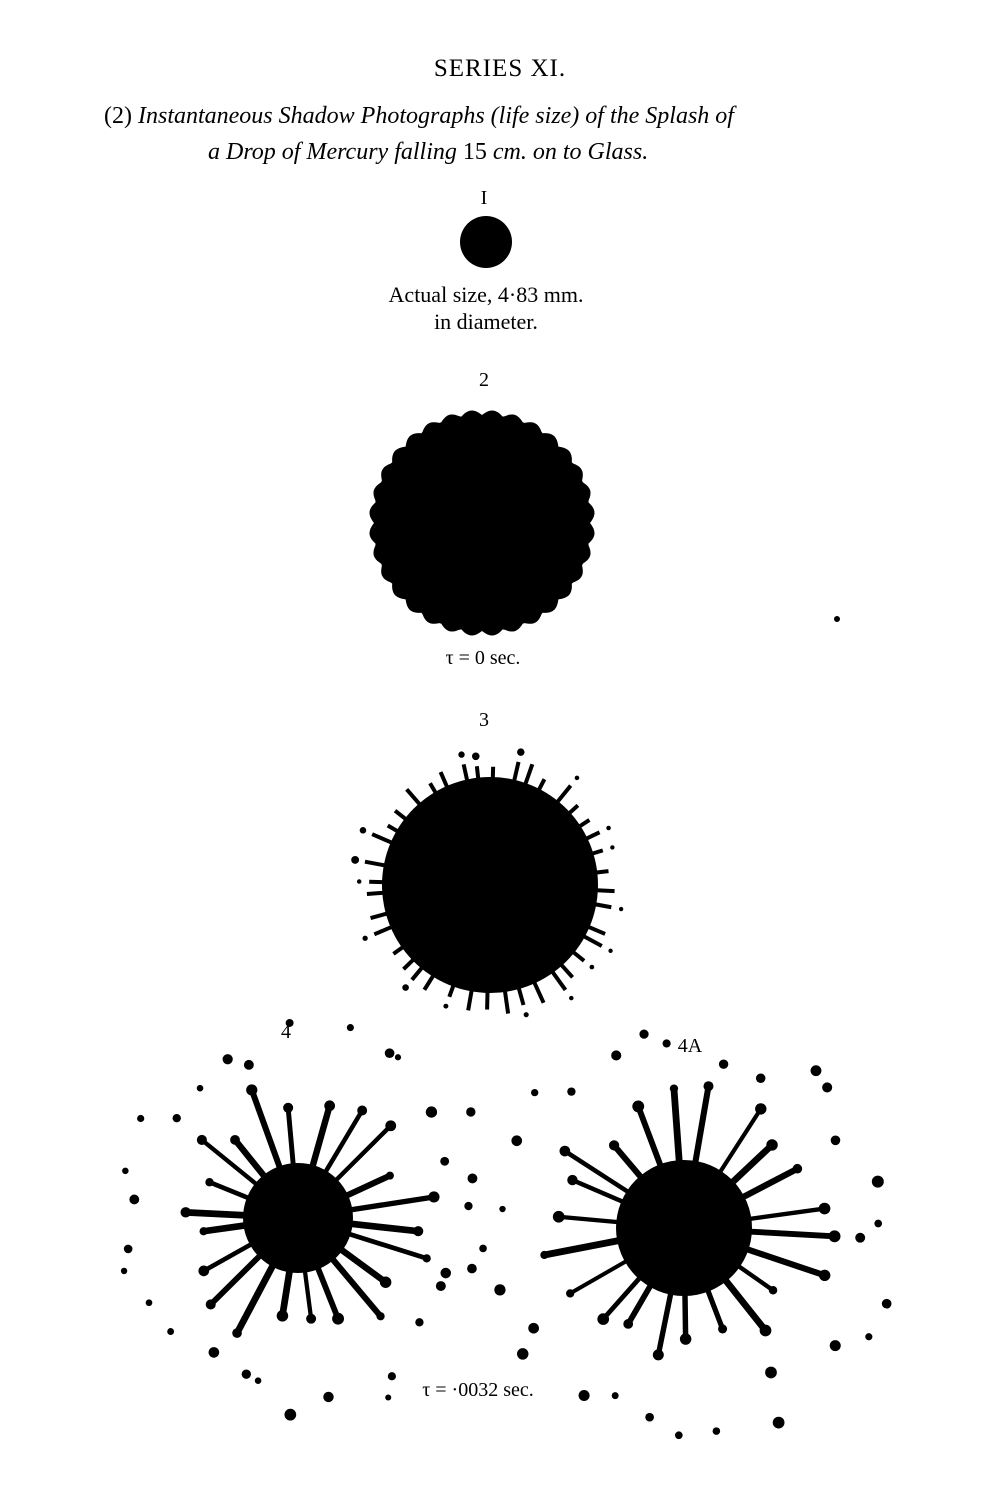 This screenshot has width=1000, height=1490. I want to click on figure-3-label: 3, so click(484, 720).